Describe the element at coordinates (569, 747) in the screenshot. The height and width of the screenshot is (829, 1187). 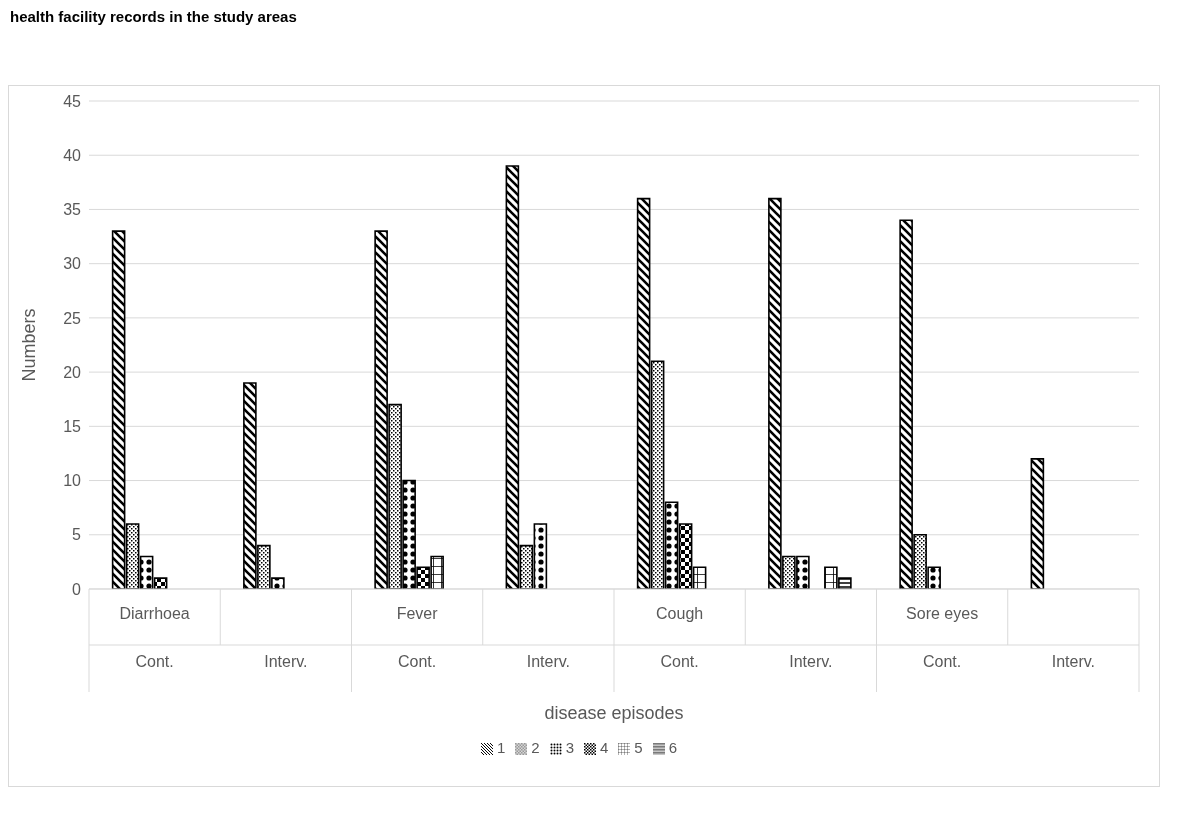
I see `legend-label: 3` at that location.